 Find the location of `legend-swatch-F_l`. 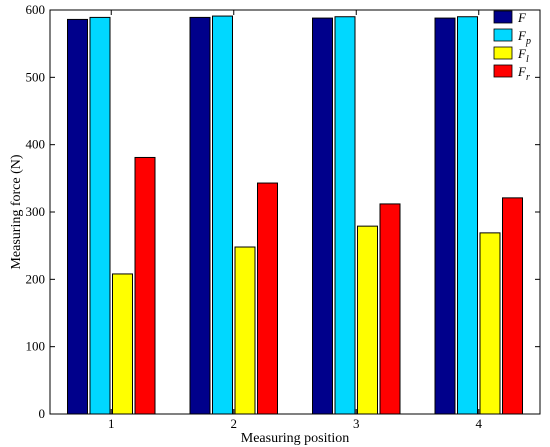

legend-swatch-F_l is located at coordinates (503, 53).